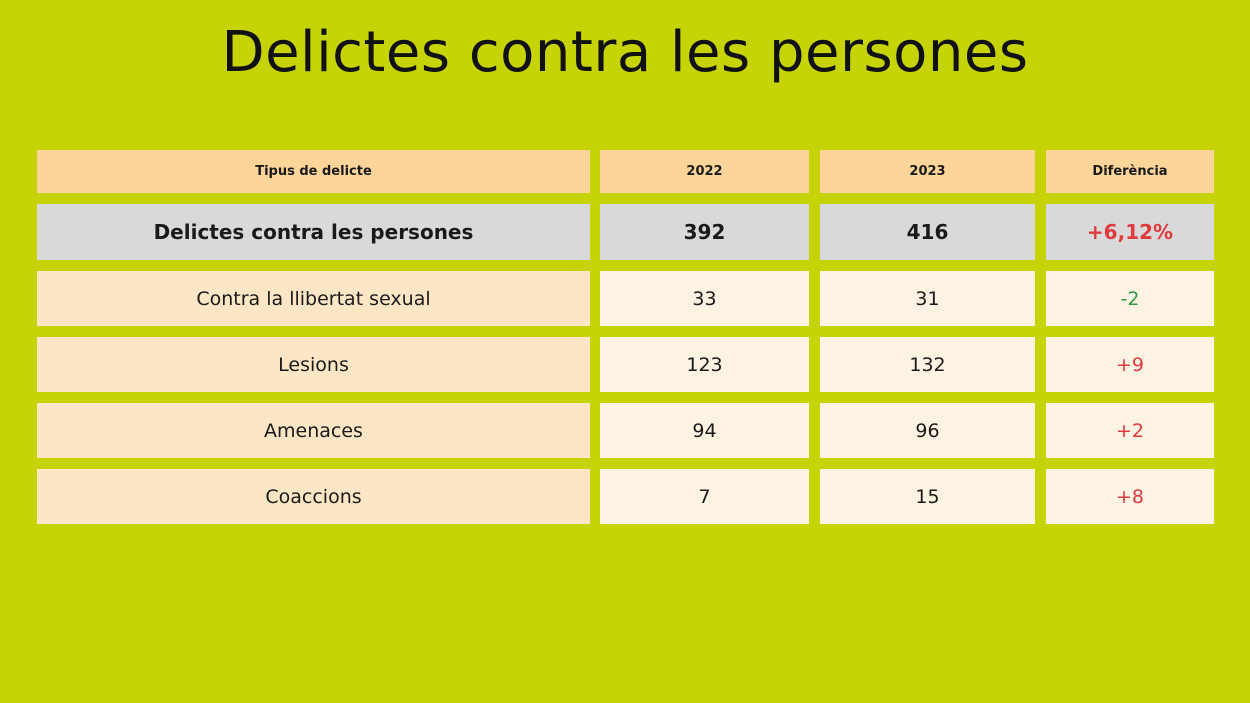  What do you see at coordinates (313, 171) in the screenshot?
I see `column-header-crime-type: Tipus de delicte` at bounding box center [313, 171].